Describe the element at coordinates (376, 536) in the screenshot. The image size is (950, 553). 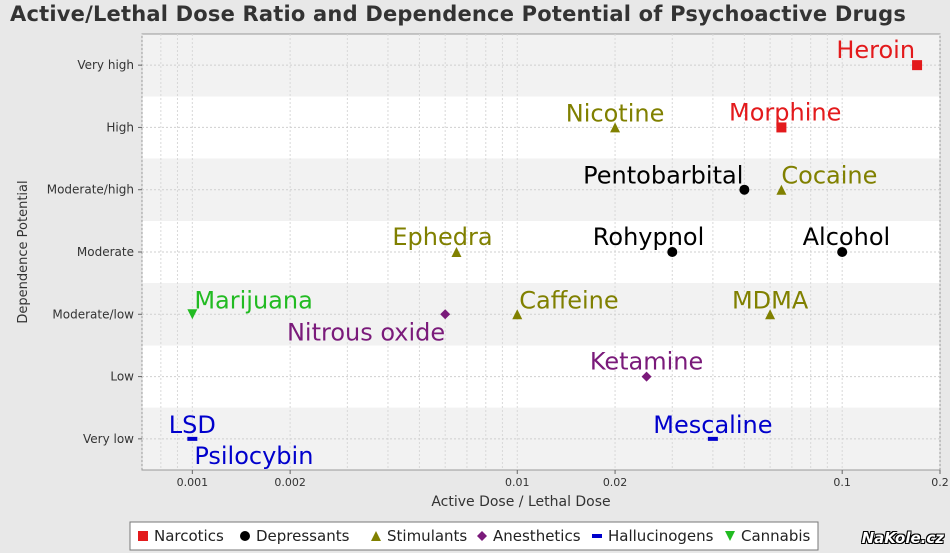
I see `legend-marker-stimulants` at that location.